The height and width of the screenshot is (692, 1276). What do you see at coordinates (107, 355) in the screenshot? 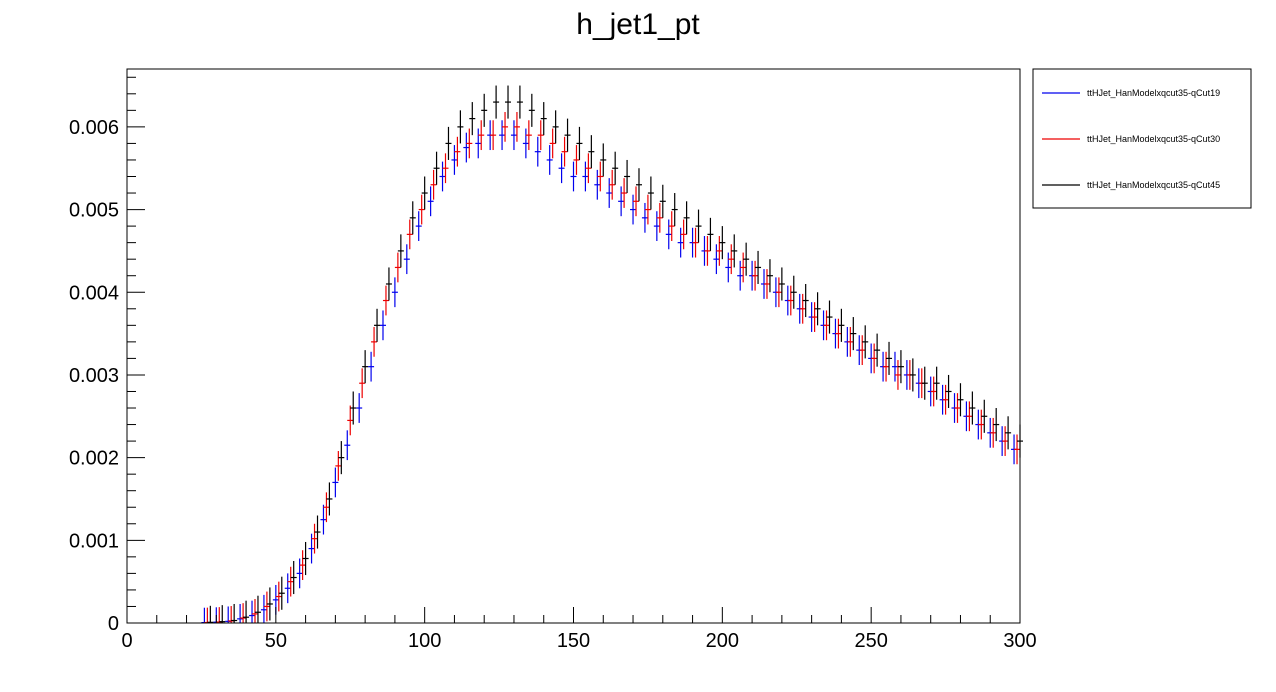
I see `y-axis: 0 0.001 0.002 0.003 0.004 0.005 0.006` at bounding box center [107, 355].